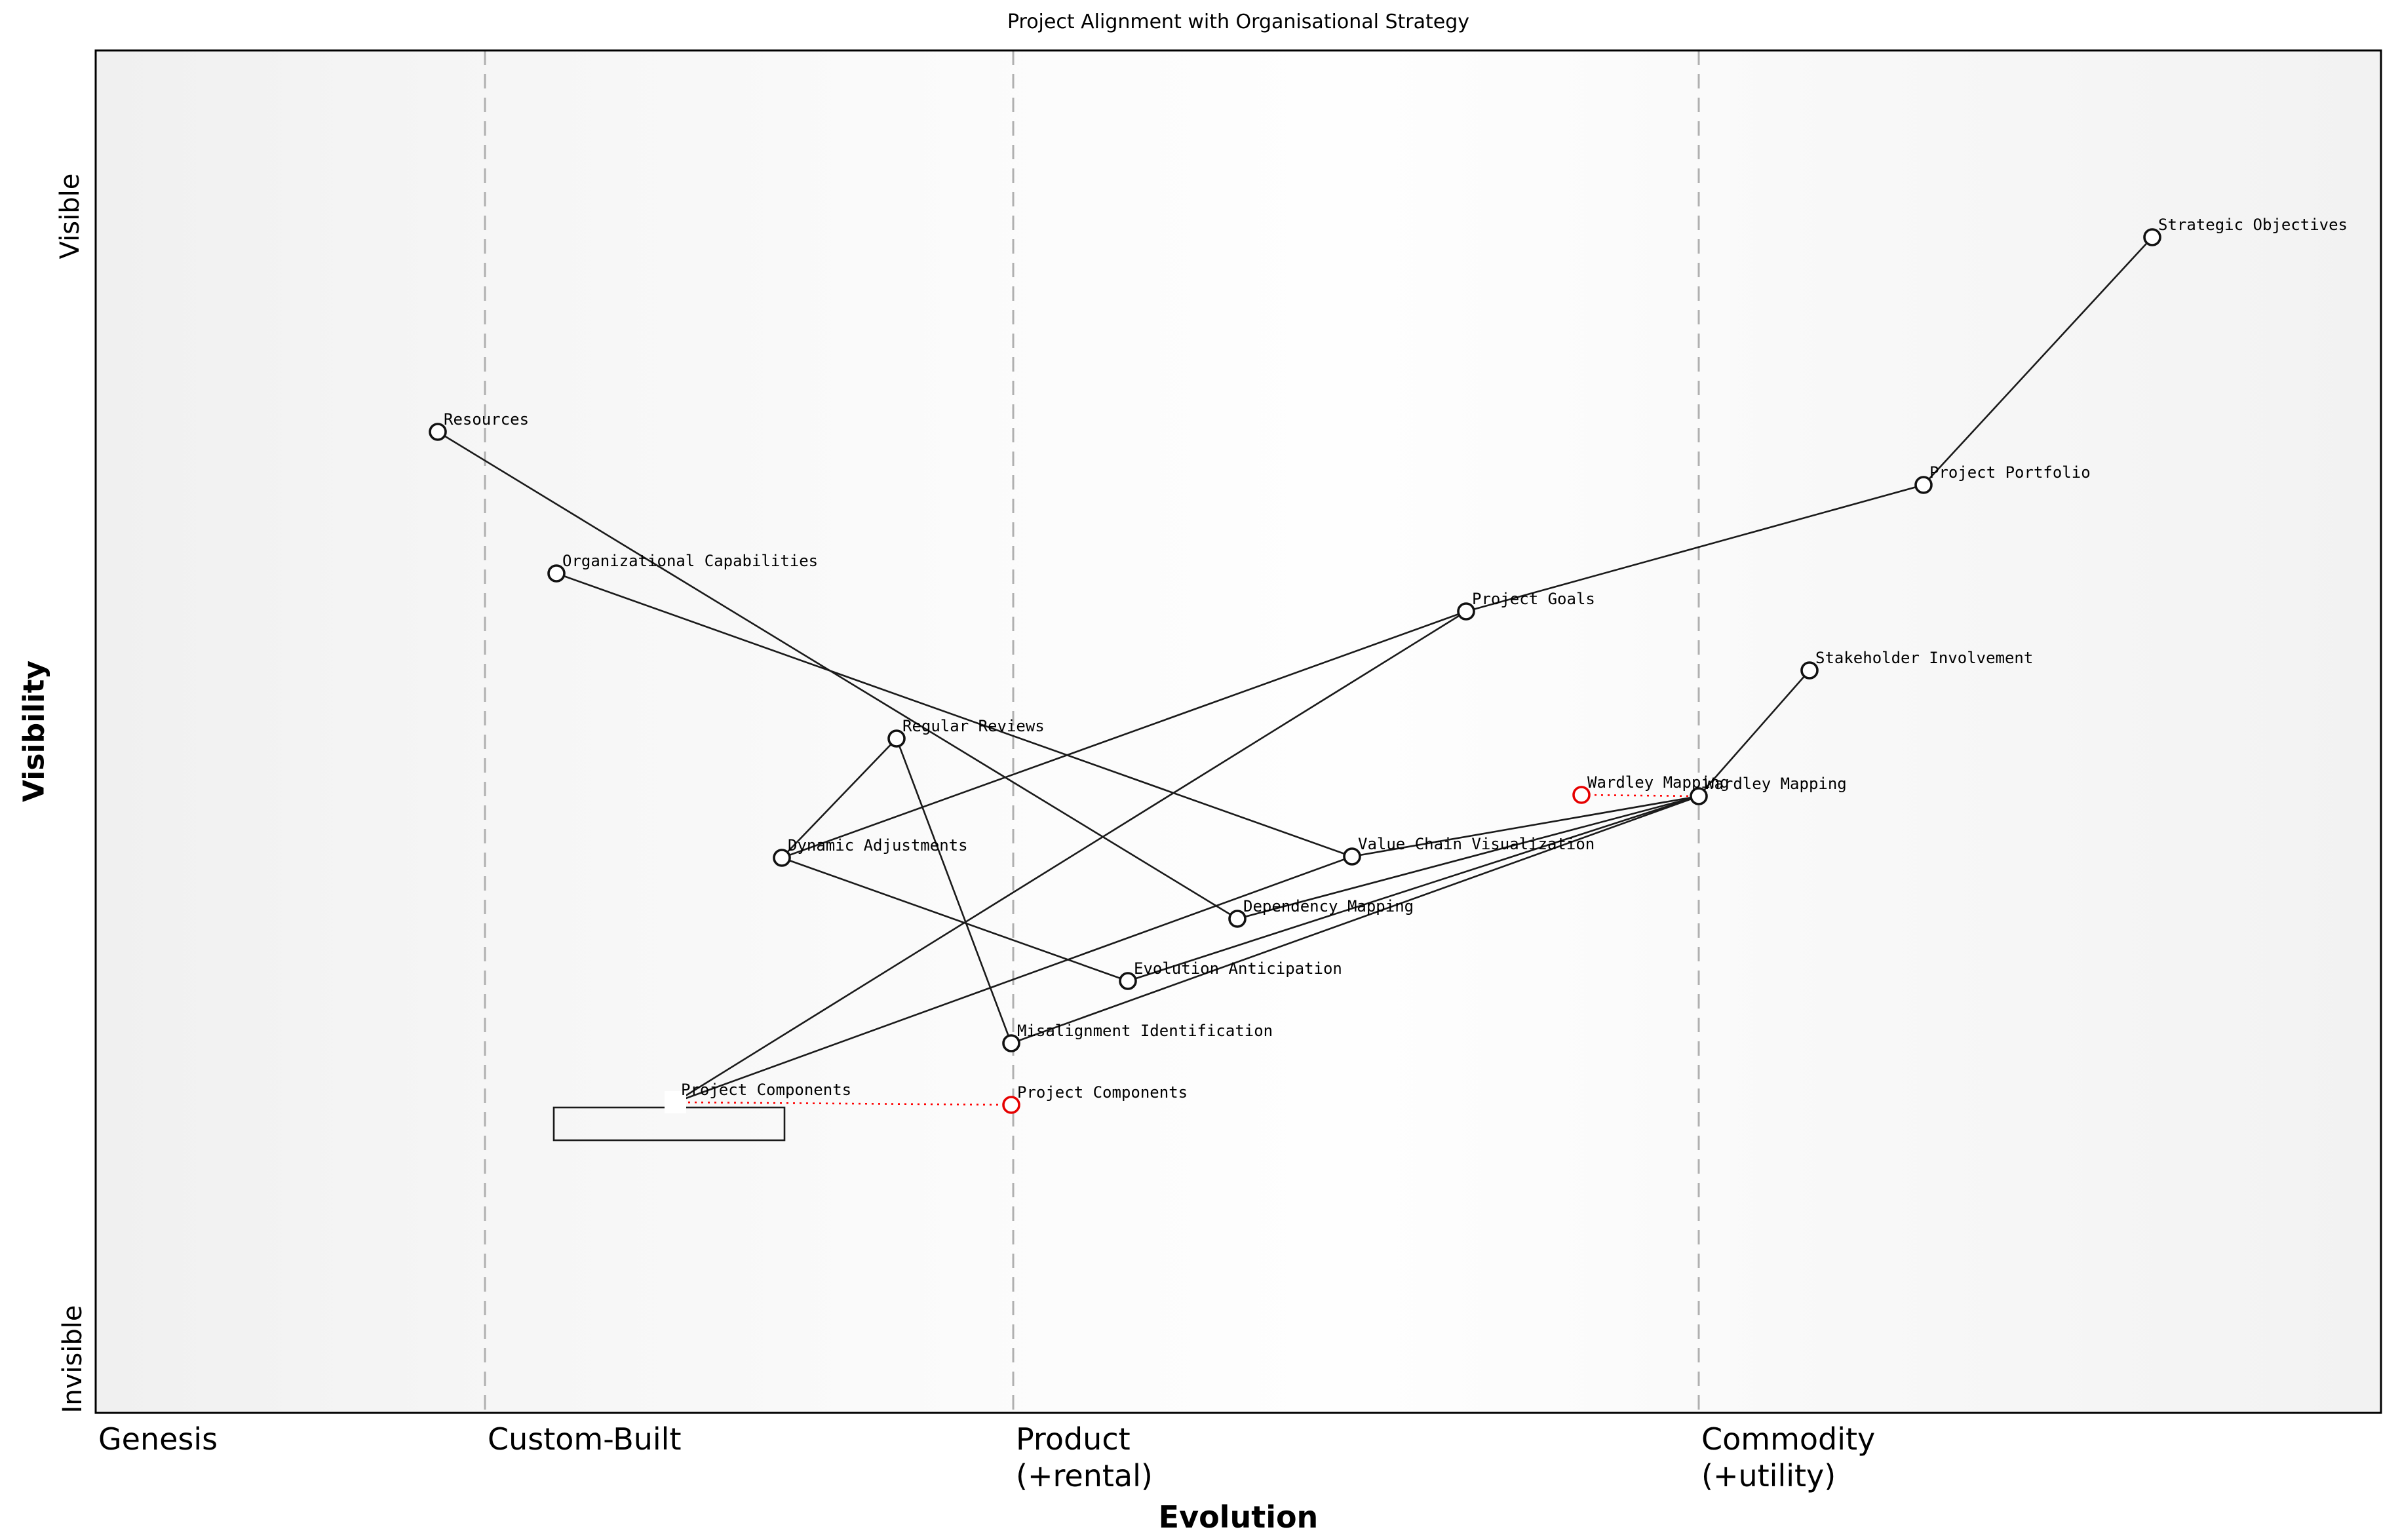 This screenshot has width=2400, height=1540. Describe the element at coordinates (896, 738) in the screenshot. I see `map-node-regular_reviews` at that location.